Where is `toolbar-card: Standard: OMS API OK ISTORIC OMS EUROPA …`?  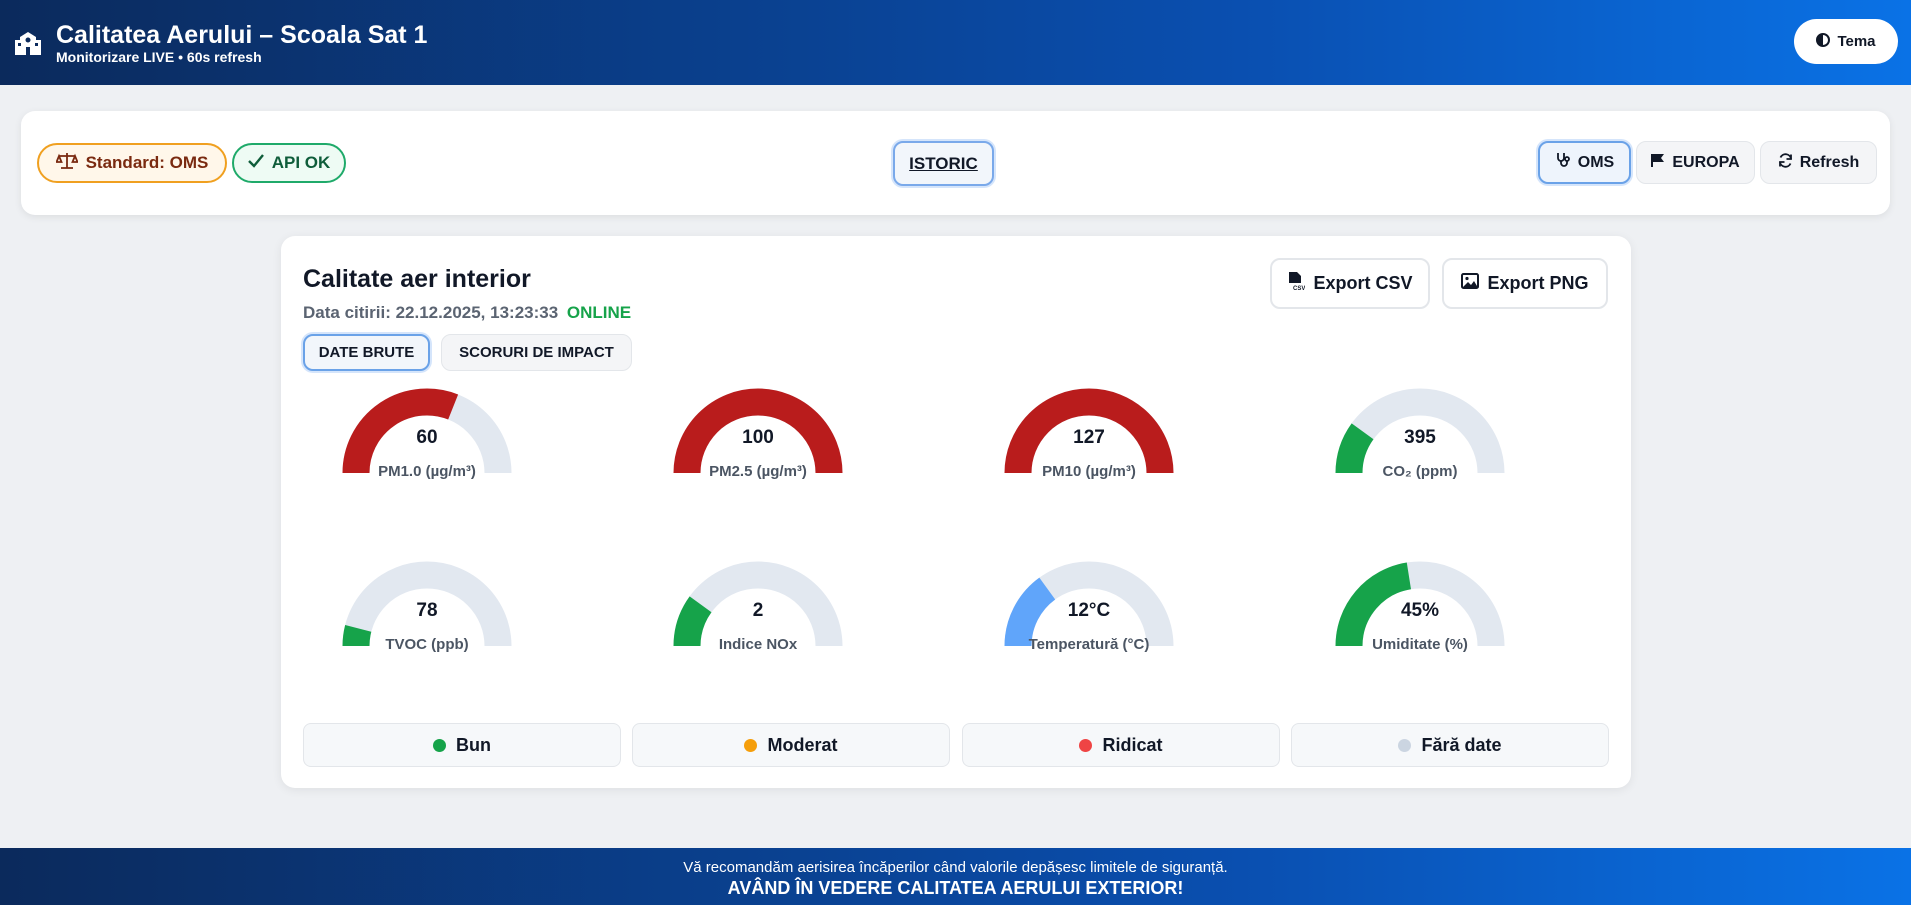
toolbar-card: Standard: OMS API OK ISTORIC OMS EUROPA … is located at coordinates (955, 163).